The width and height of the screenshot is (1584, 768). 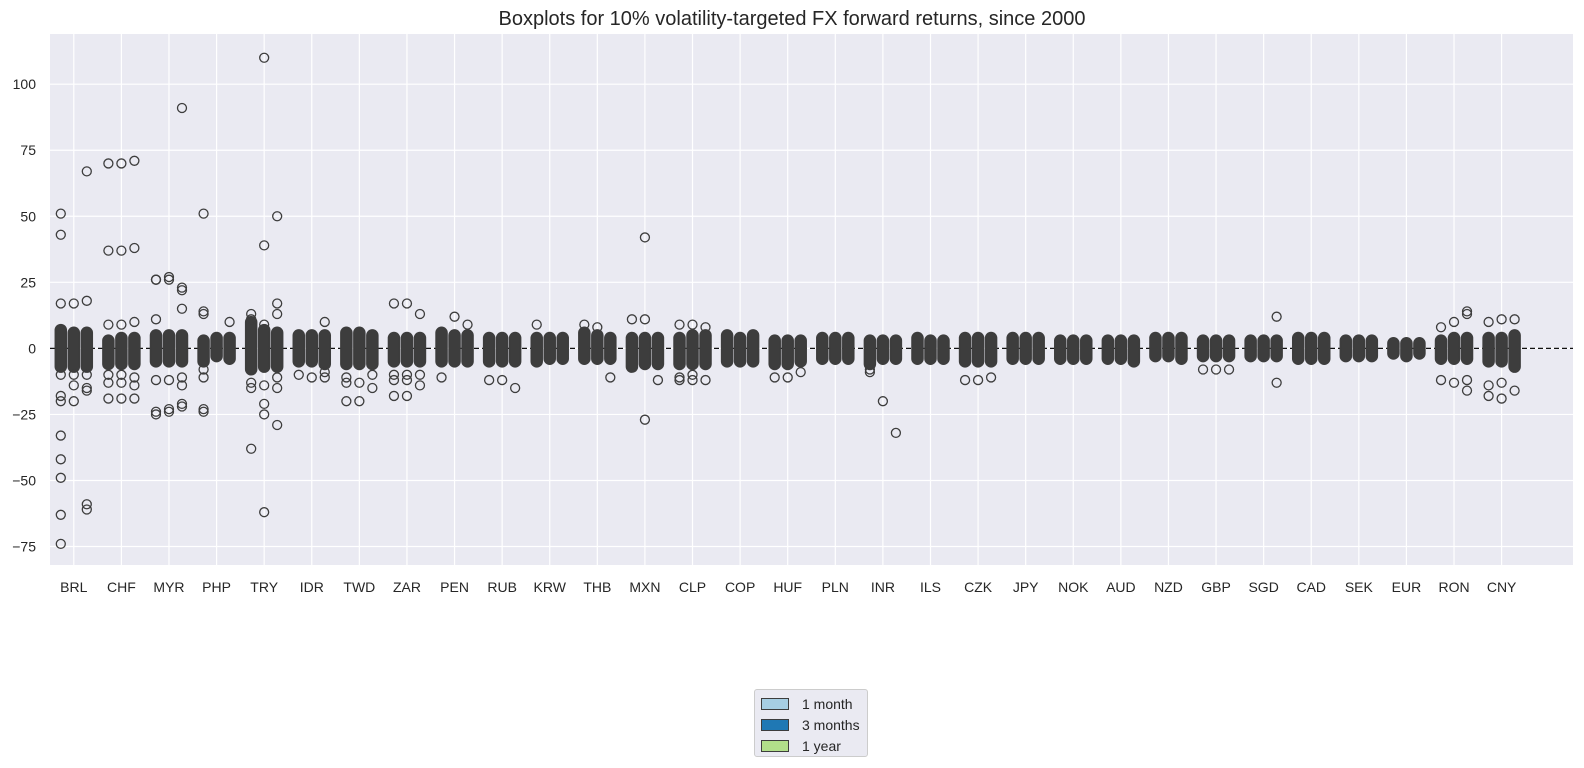 I want to click on box-ILS-3-months, so click(x=930, y=349).